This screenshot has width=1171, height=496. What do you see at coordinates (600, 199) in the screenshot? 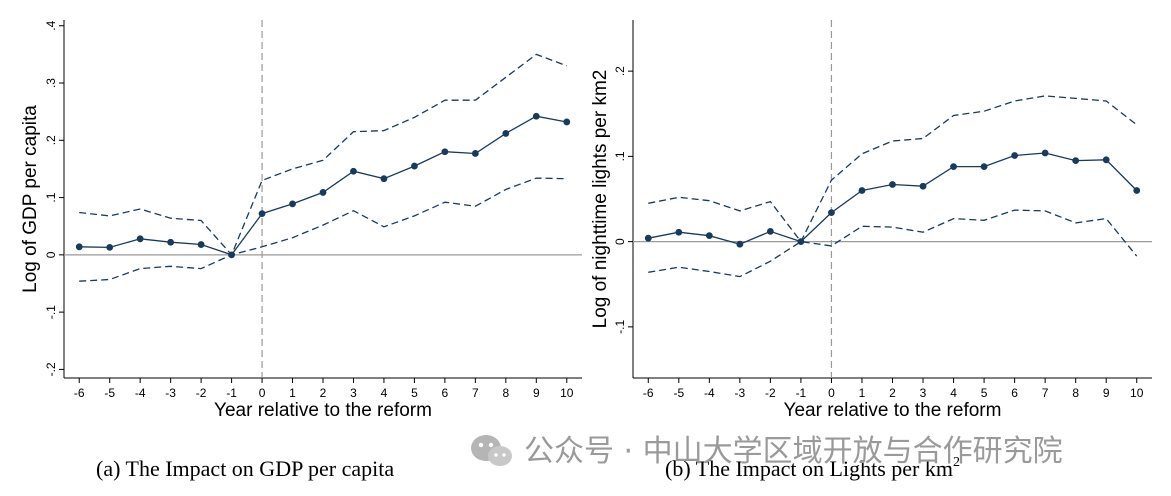
I see `y-axis-title: Log of nighttime lights per km2` at bounding box center [600, 199].